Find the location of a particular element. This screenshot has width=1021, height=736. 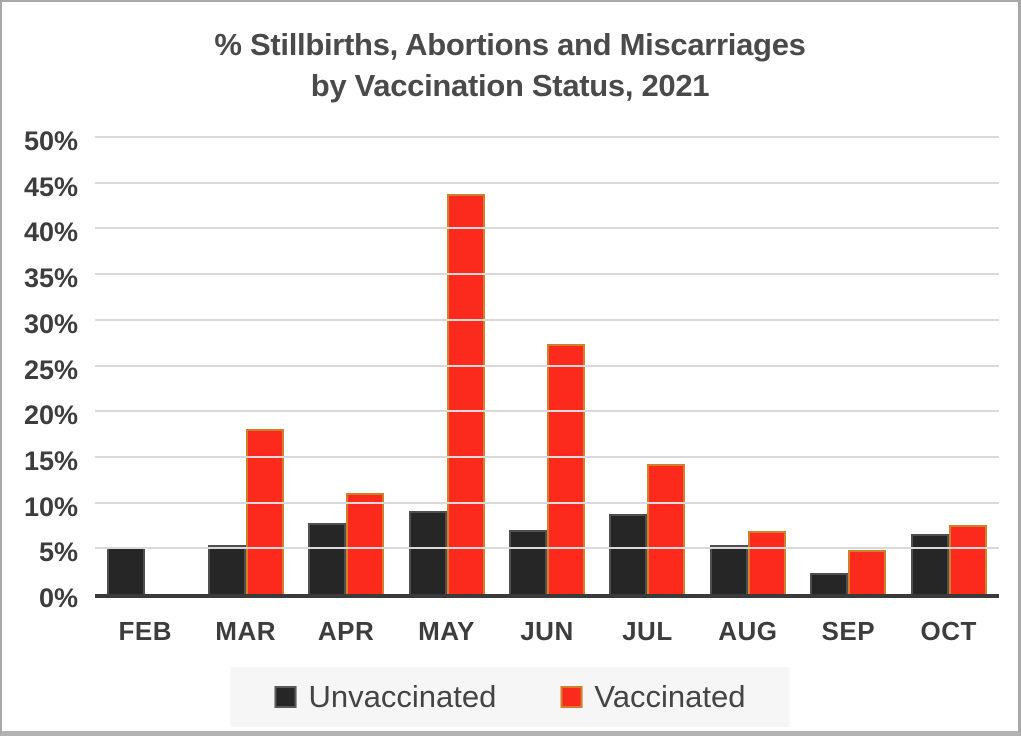

bar-vaccinated-jun is located at coordinates (565, 469).